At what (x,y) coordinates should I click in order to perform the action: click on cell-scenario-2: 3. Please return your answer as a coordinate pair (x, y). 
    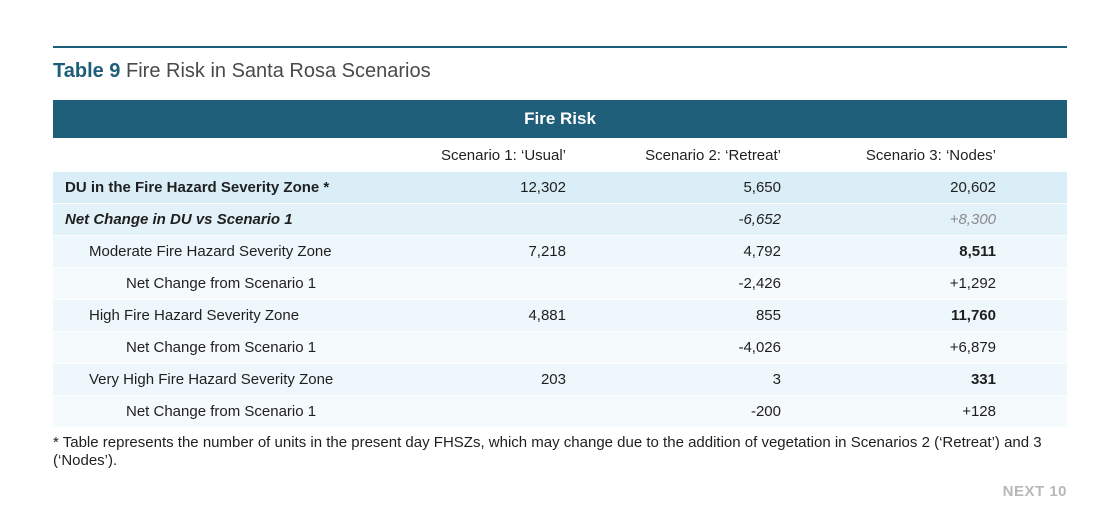
    Looking at the image, I should click on (776, 379).